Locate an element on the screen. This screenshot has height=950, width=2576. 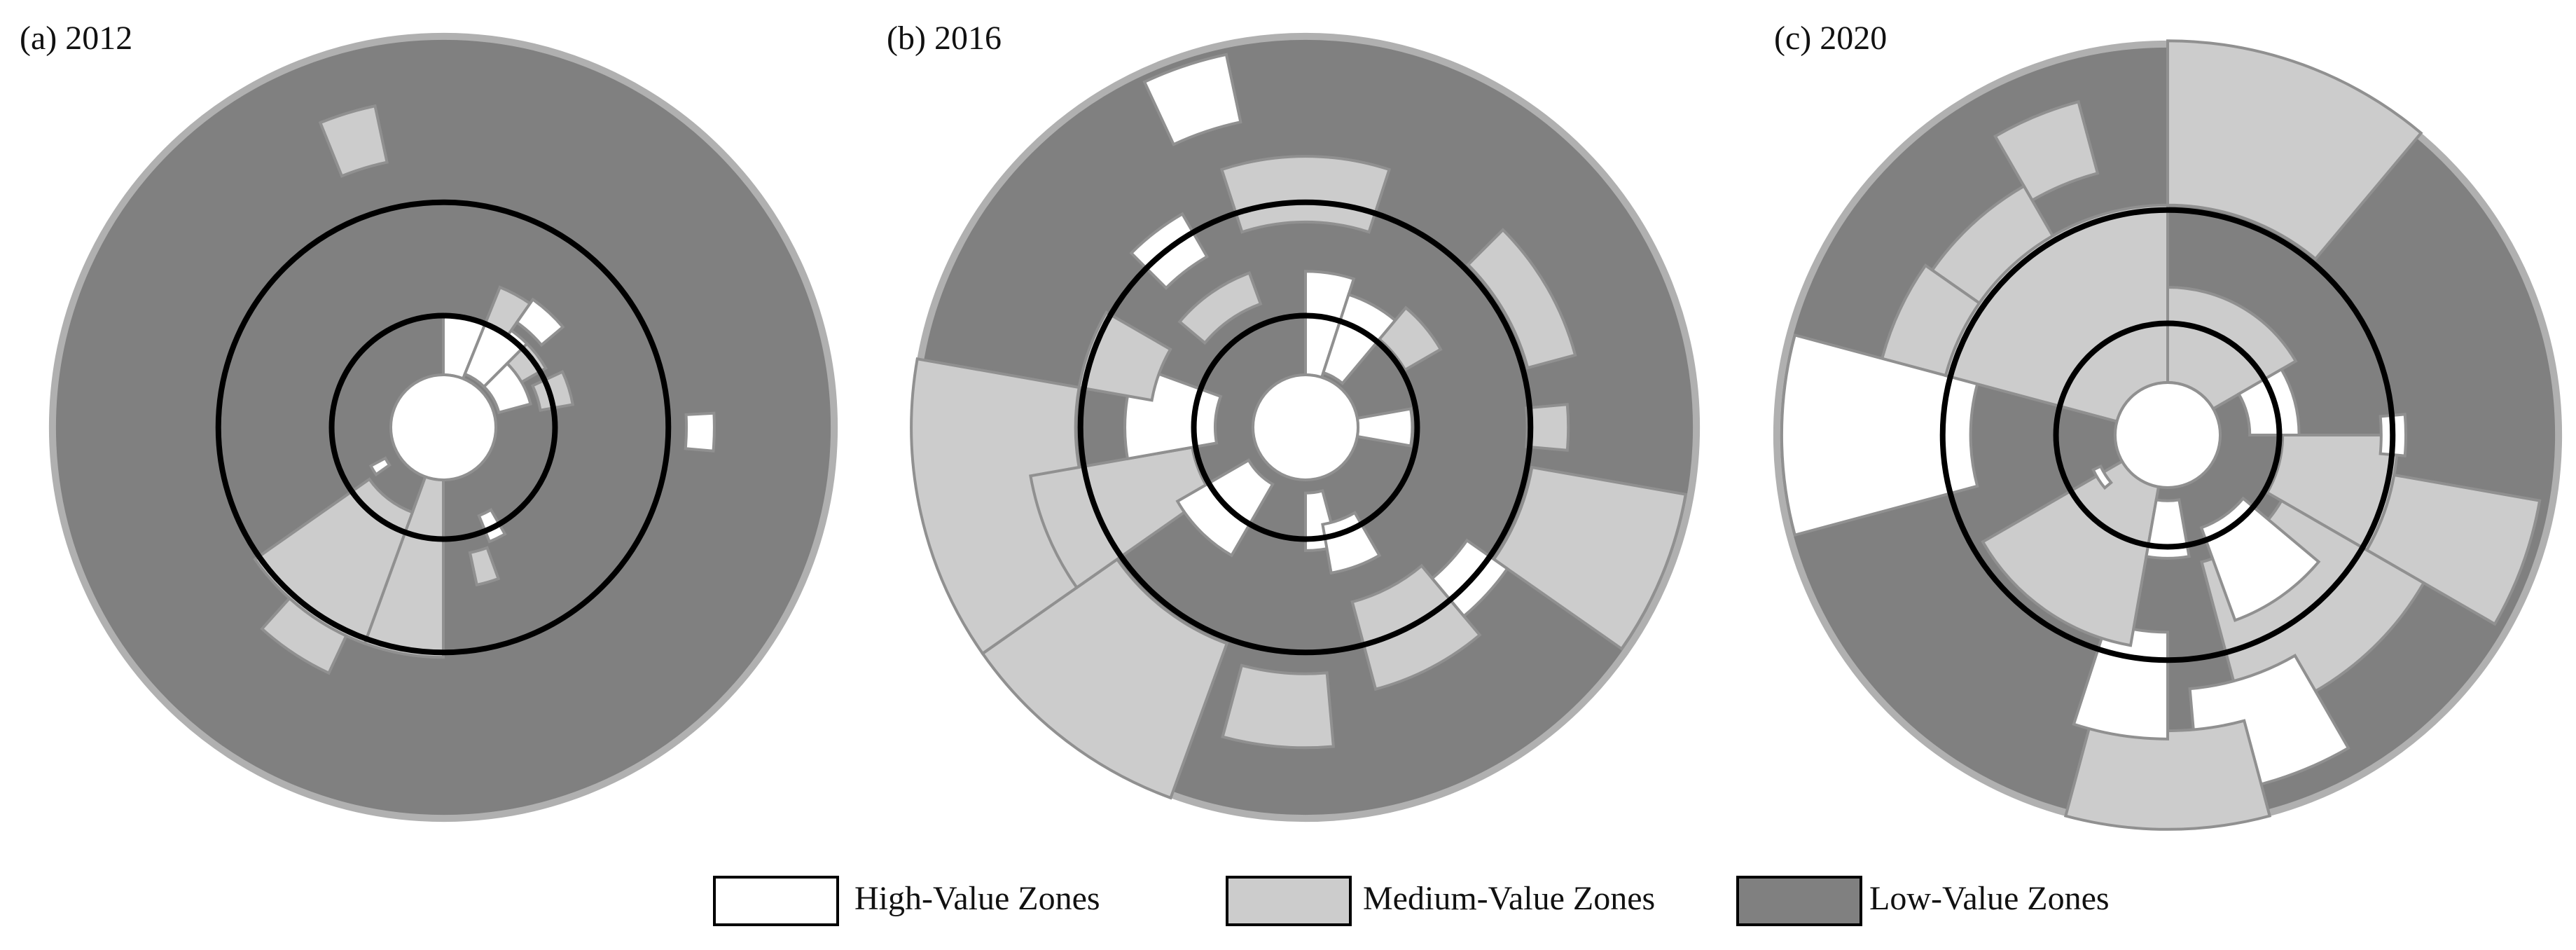
legend-label: Low-Value Zones is located at coordinates (1989, 899).